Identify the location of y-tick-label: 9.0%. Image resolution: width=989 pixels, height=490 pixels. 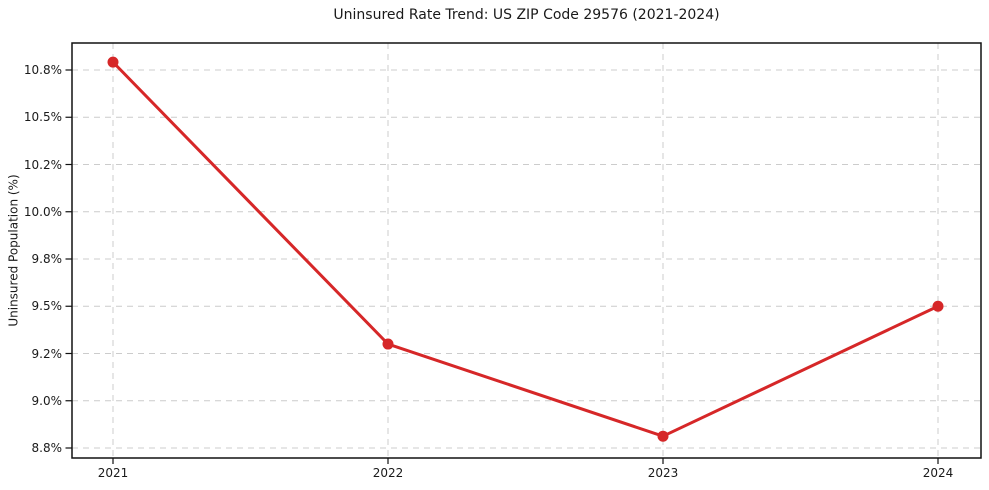
(47, 400).